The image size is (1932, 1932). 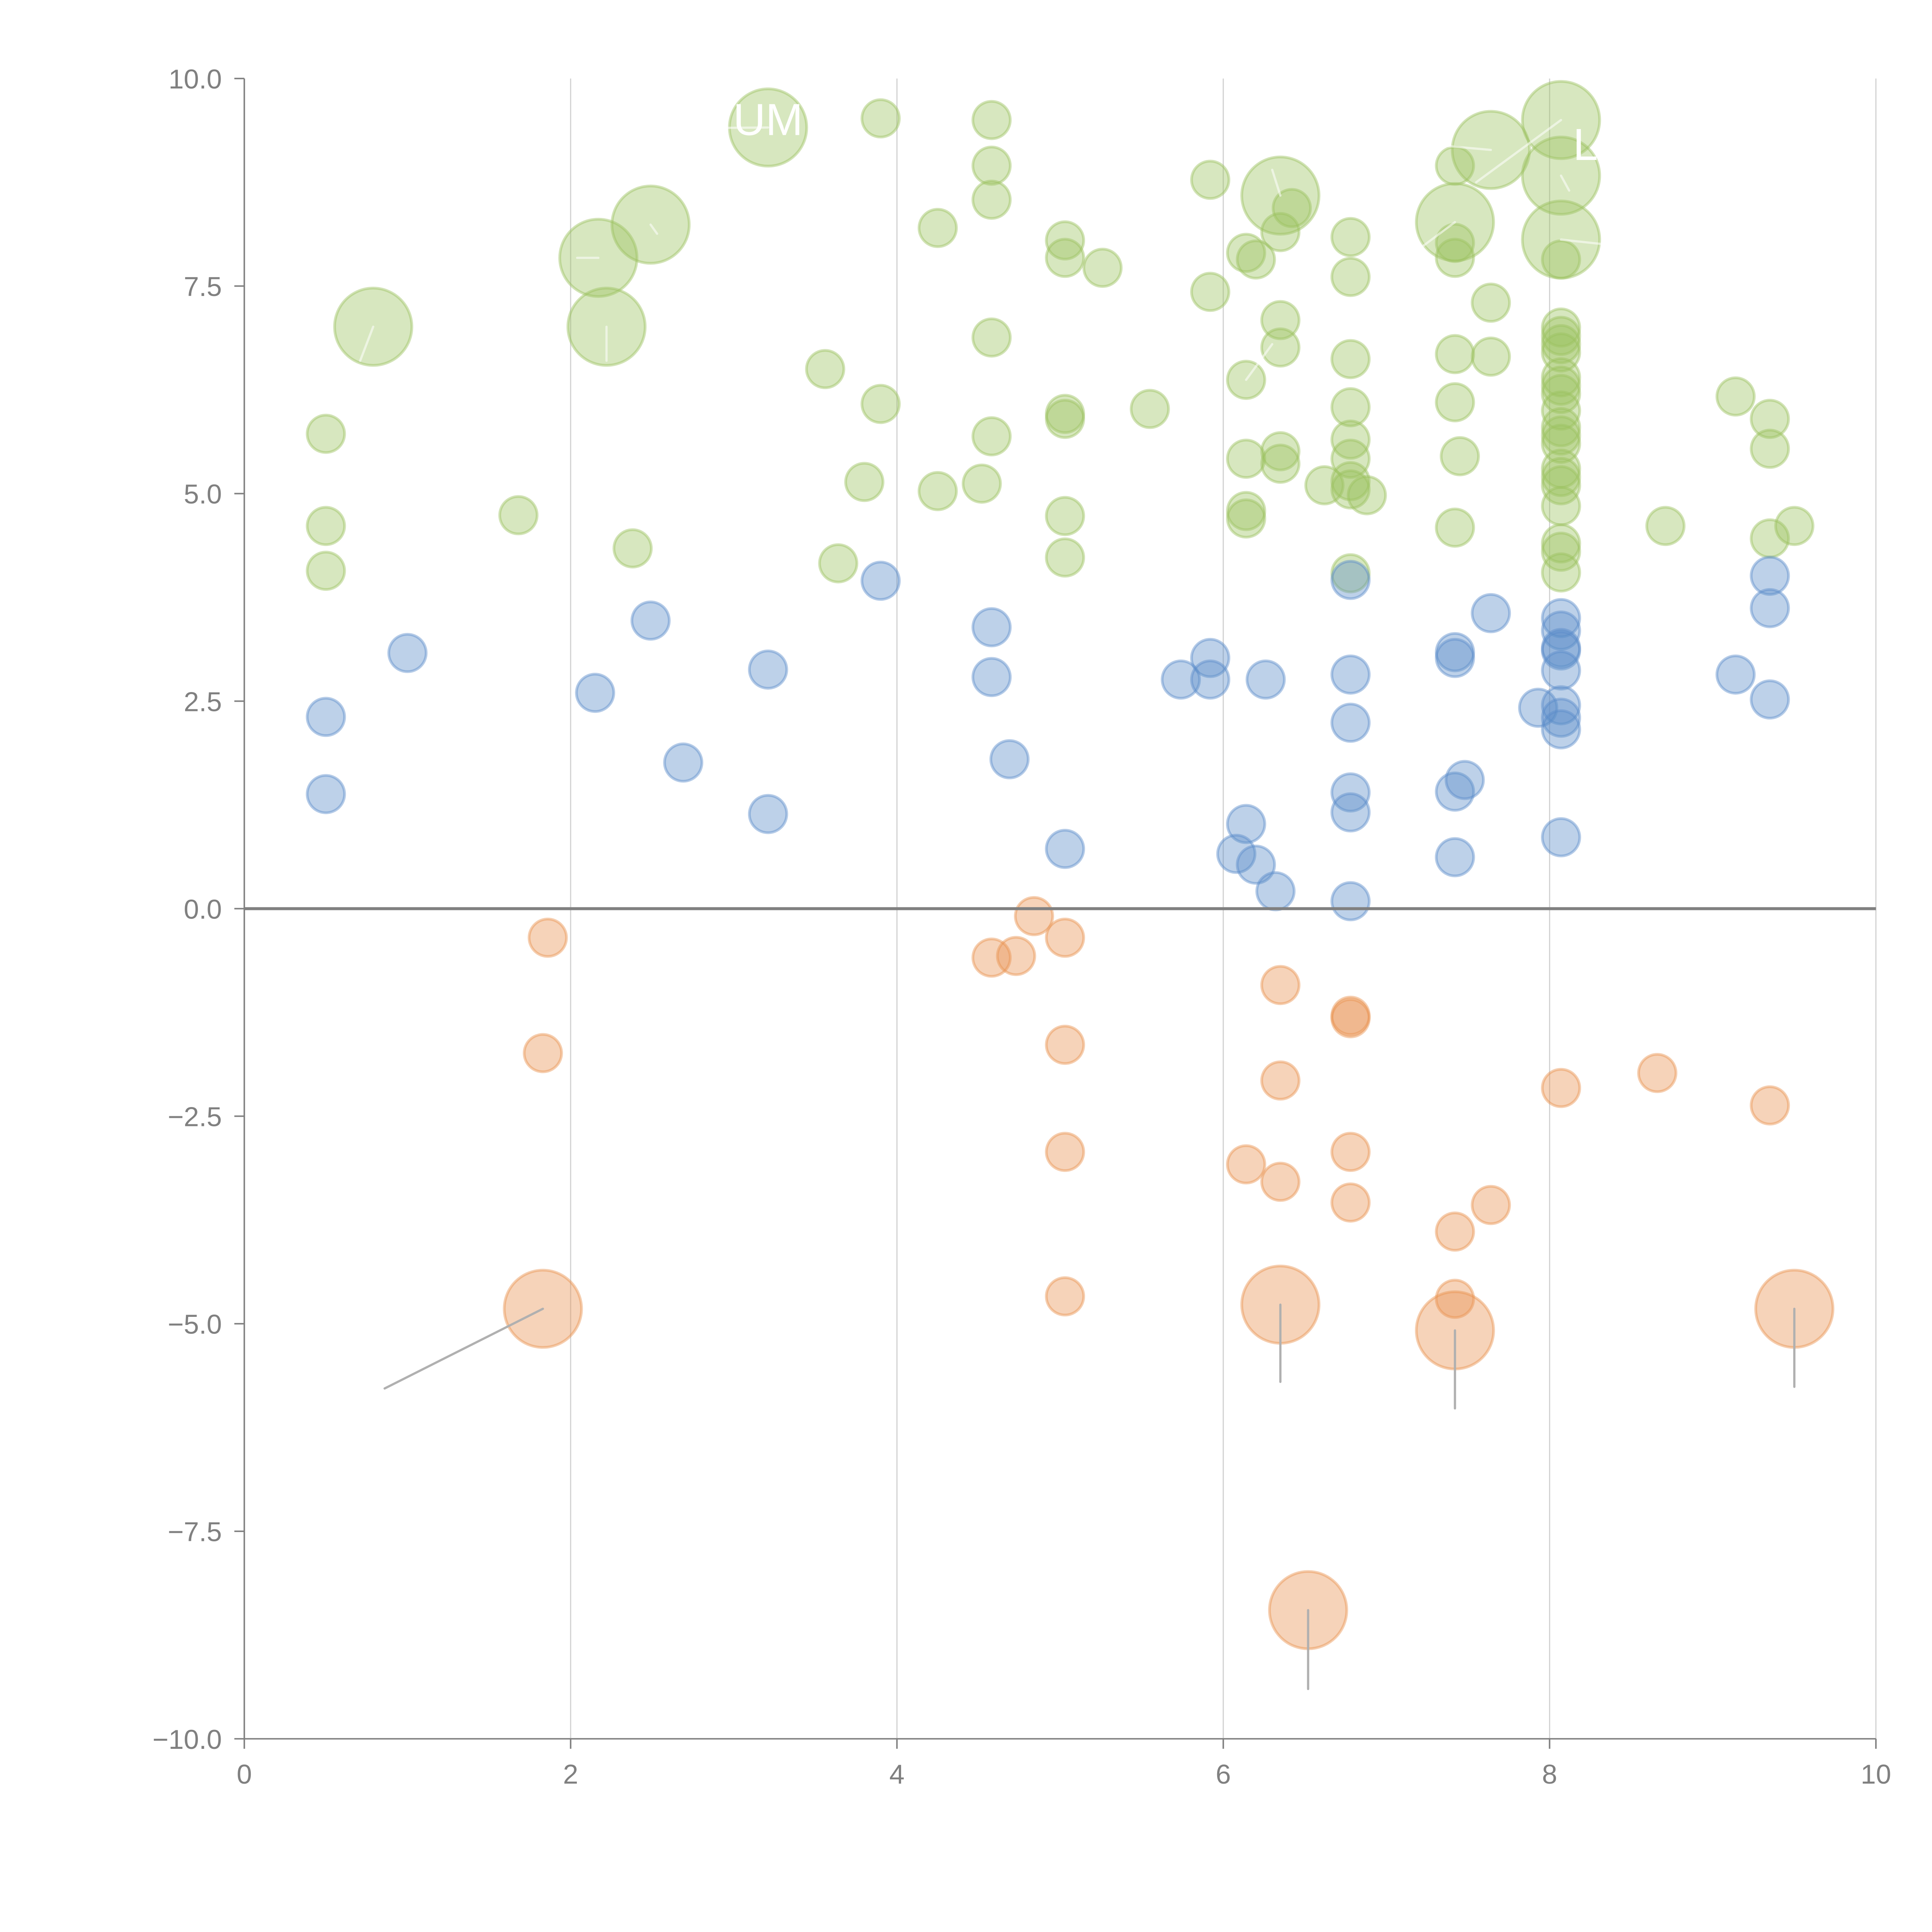 I want to click on y-tick-label: 5.0, so click(x=203, y=495).